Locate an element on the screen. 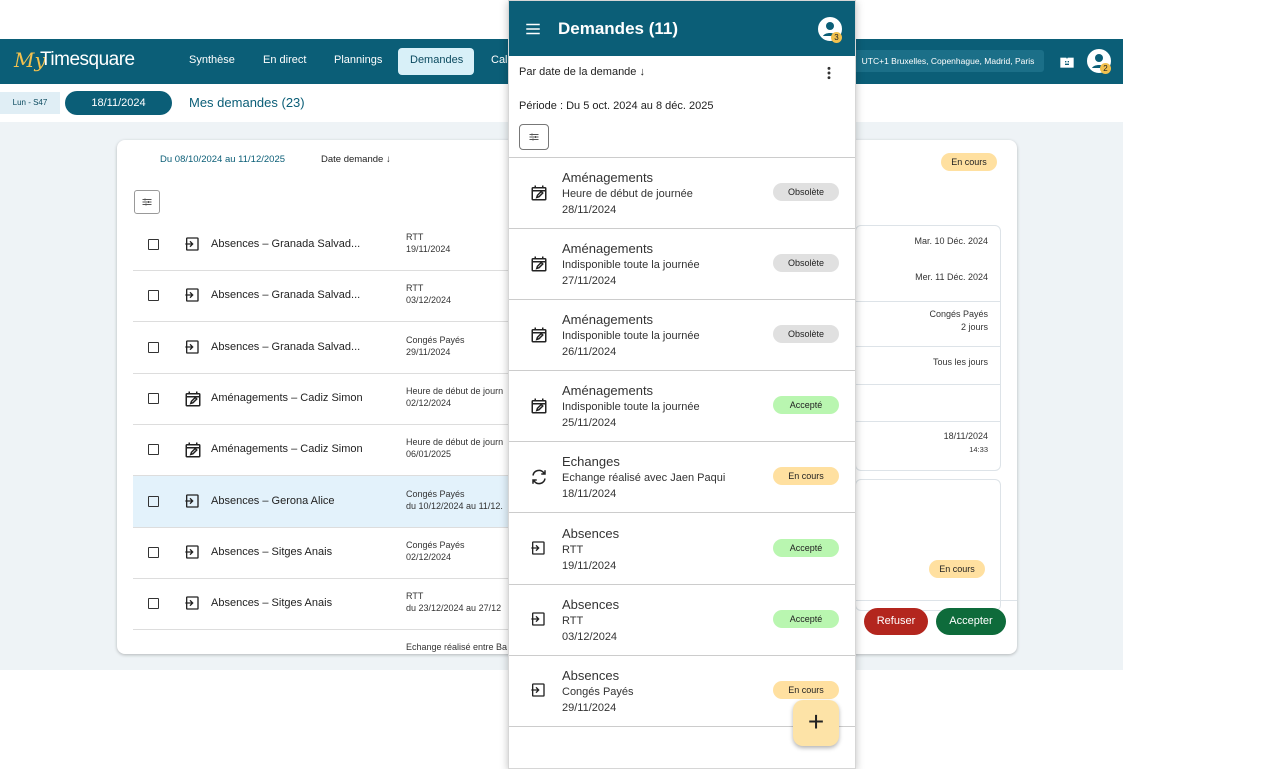 The width and height of the screenshot is (1280, 769). date-pill: 18/11/2024 is located at coordinates (118, 103).